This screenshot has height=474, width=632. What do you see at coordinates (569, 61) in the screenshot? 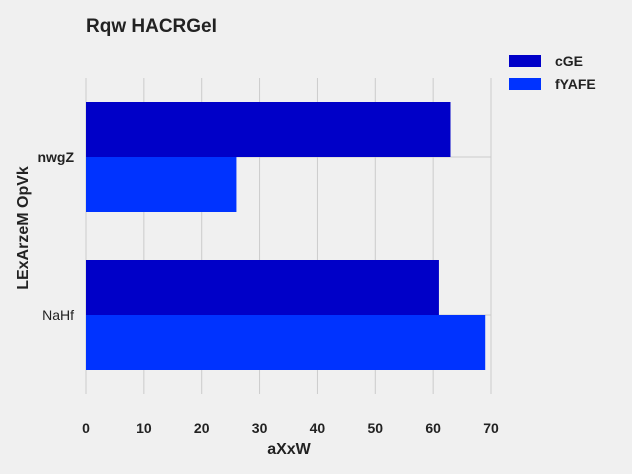
I see `legend-label: cGE` at bounding box center [569, 61].